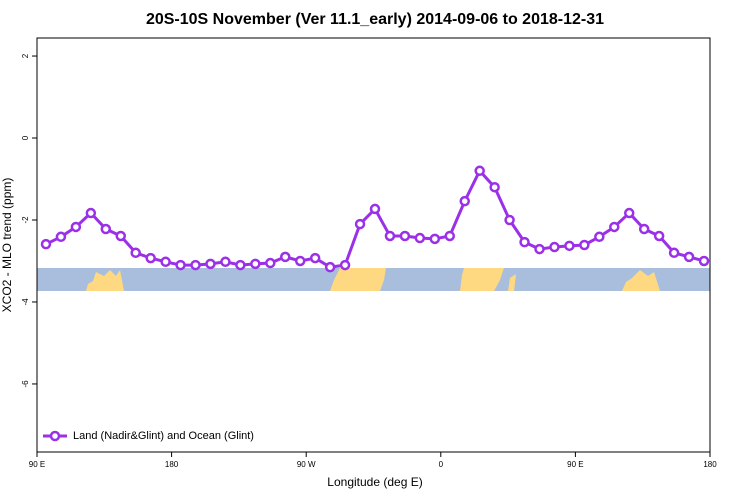 The image size is (750, 500). What do you see at coordinates (25, 384) in the screenshot?
I see `y-tick-label: -6` at bounding box center [25, 384].